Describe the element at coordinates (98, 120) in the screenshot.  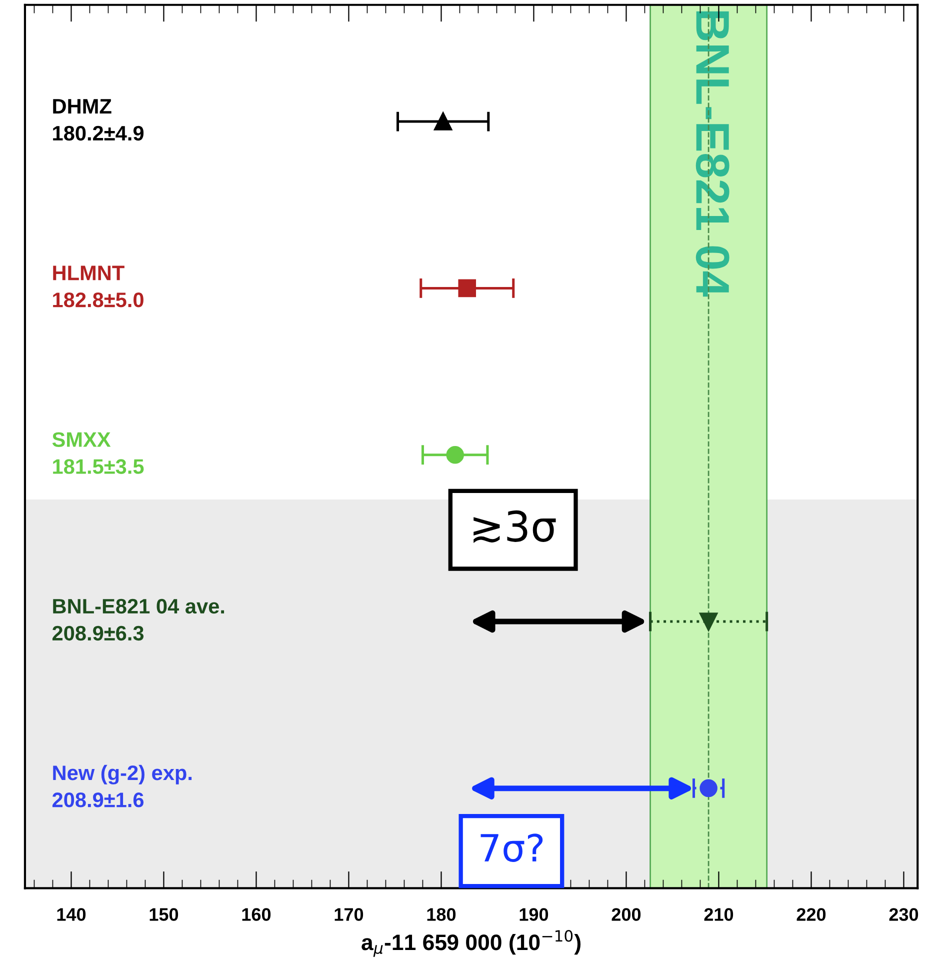
I see `y-tick-label: DHMZ 180.2±4.9` at that location.